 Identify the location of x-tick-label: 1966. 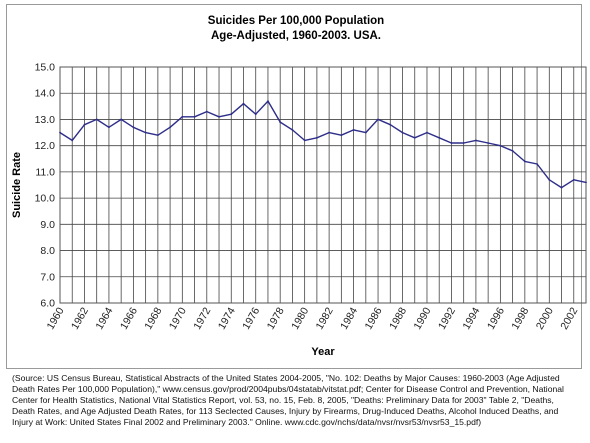
(129, 318).